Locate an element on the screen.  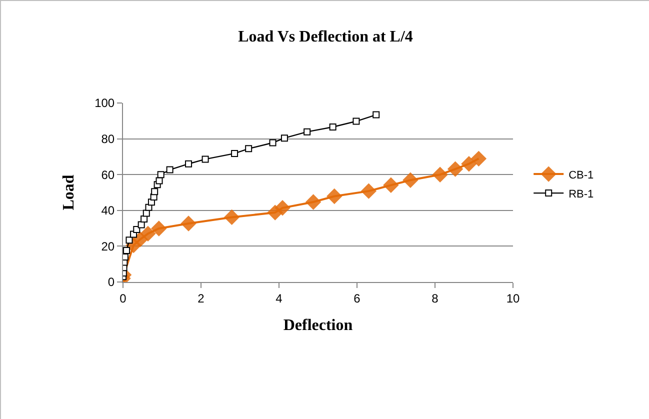
legend-label: RB-1 is located at coordinates (581, 194).